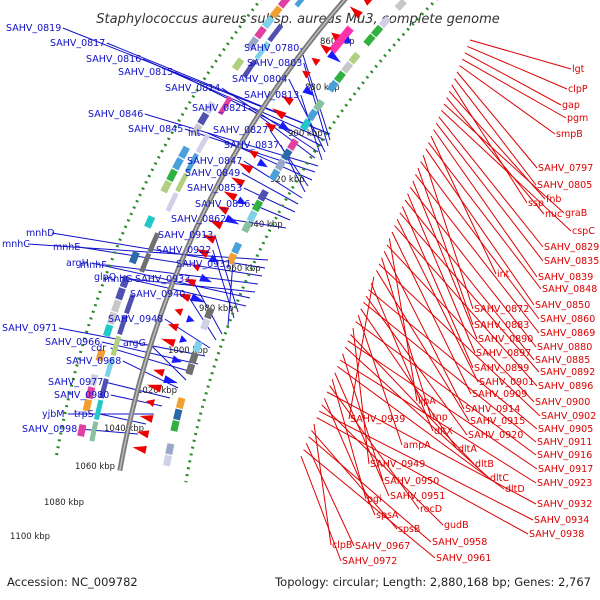  I want to click on right-gene-label: SAHV_0848, so click(569, 289).